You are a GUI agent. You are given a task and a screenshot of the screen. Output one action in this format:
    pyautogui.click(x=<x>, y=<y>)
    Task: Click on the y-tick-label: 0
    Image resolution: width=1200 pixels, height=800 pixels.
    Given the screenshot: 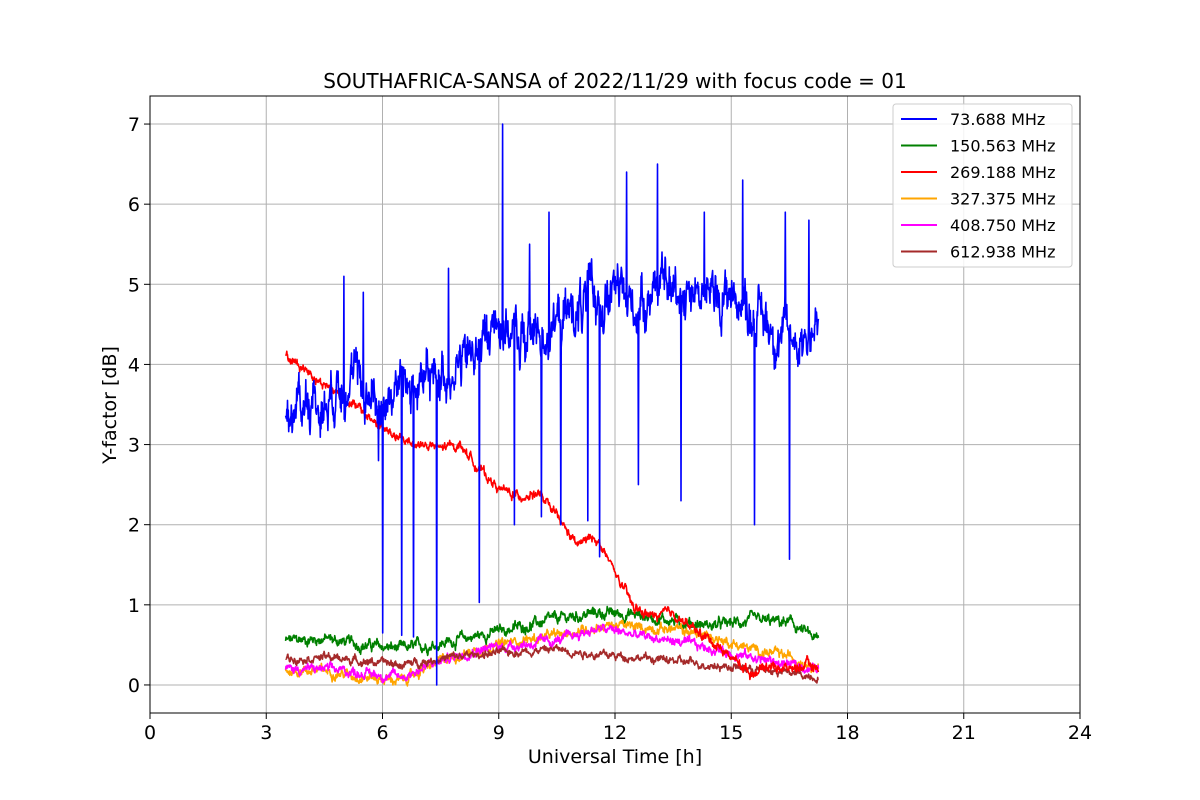 What is the action you would take?
    pyautogui.click(x=134, y=686)
    